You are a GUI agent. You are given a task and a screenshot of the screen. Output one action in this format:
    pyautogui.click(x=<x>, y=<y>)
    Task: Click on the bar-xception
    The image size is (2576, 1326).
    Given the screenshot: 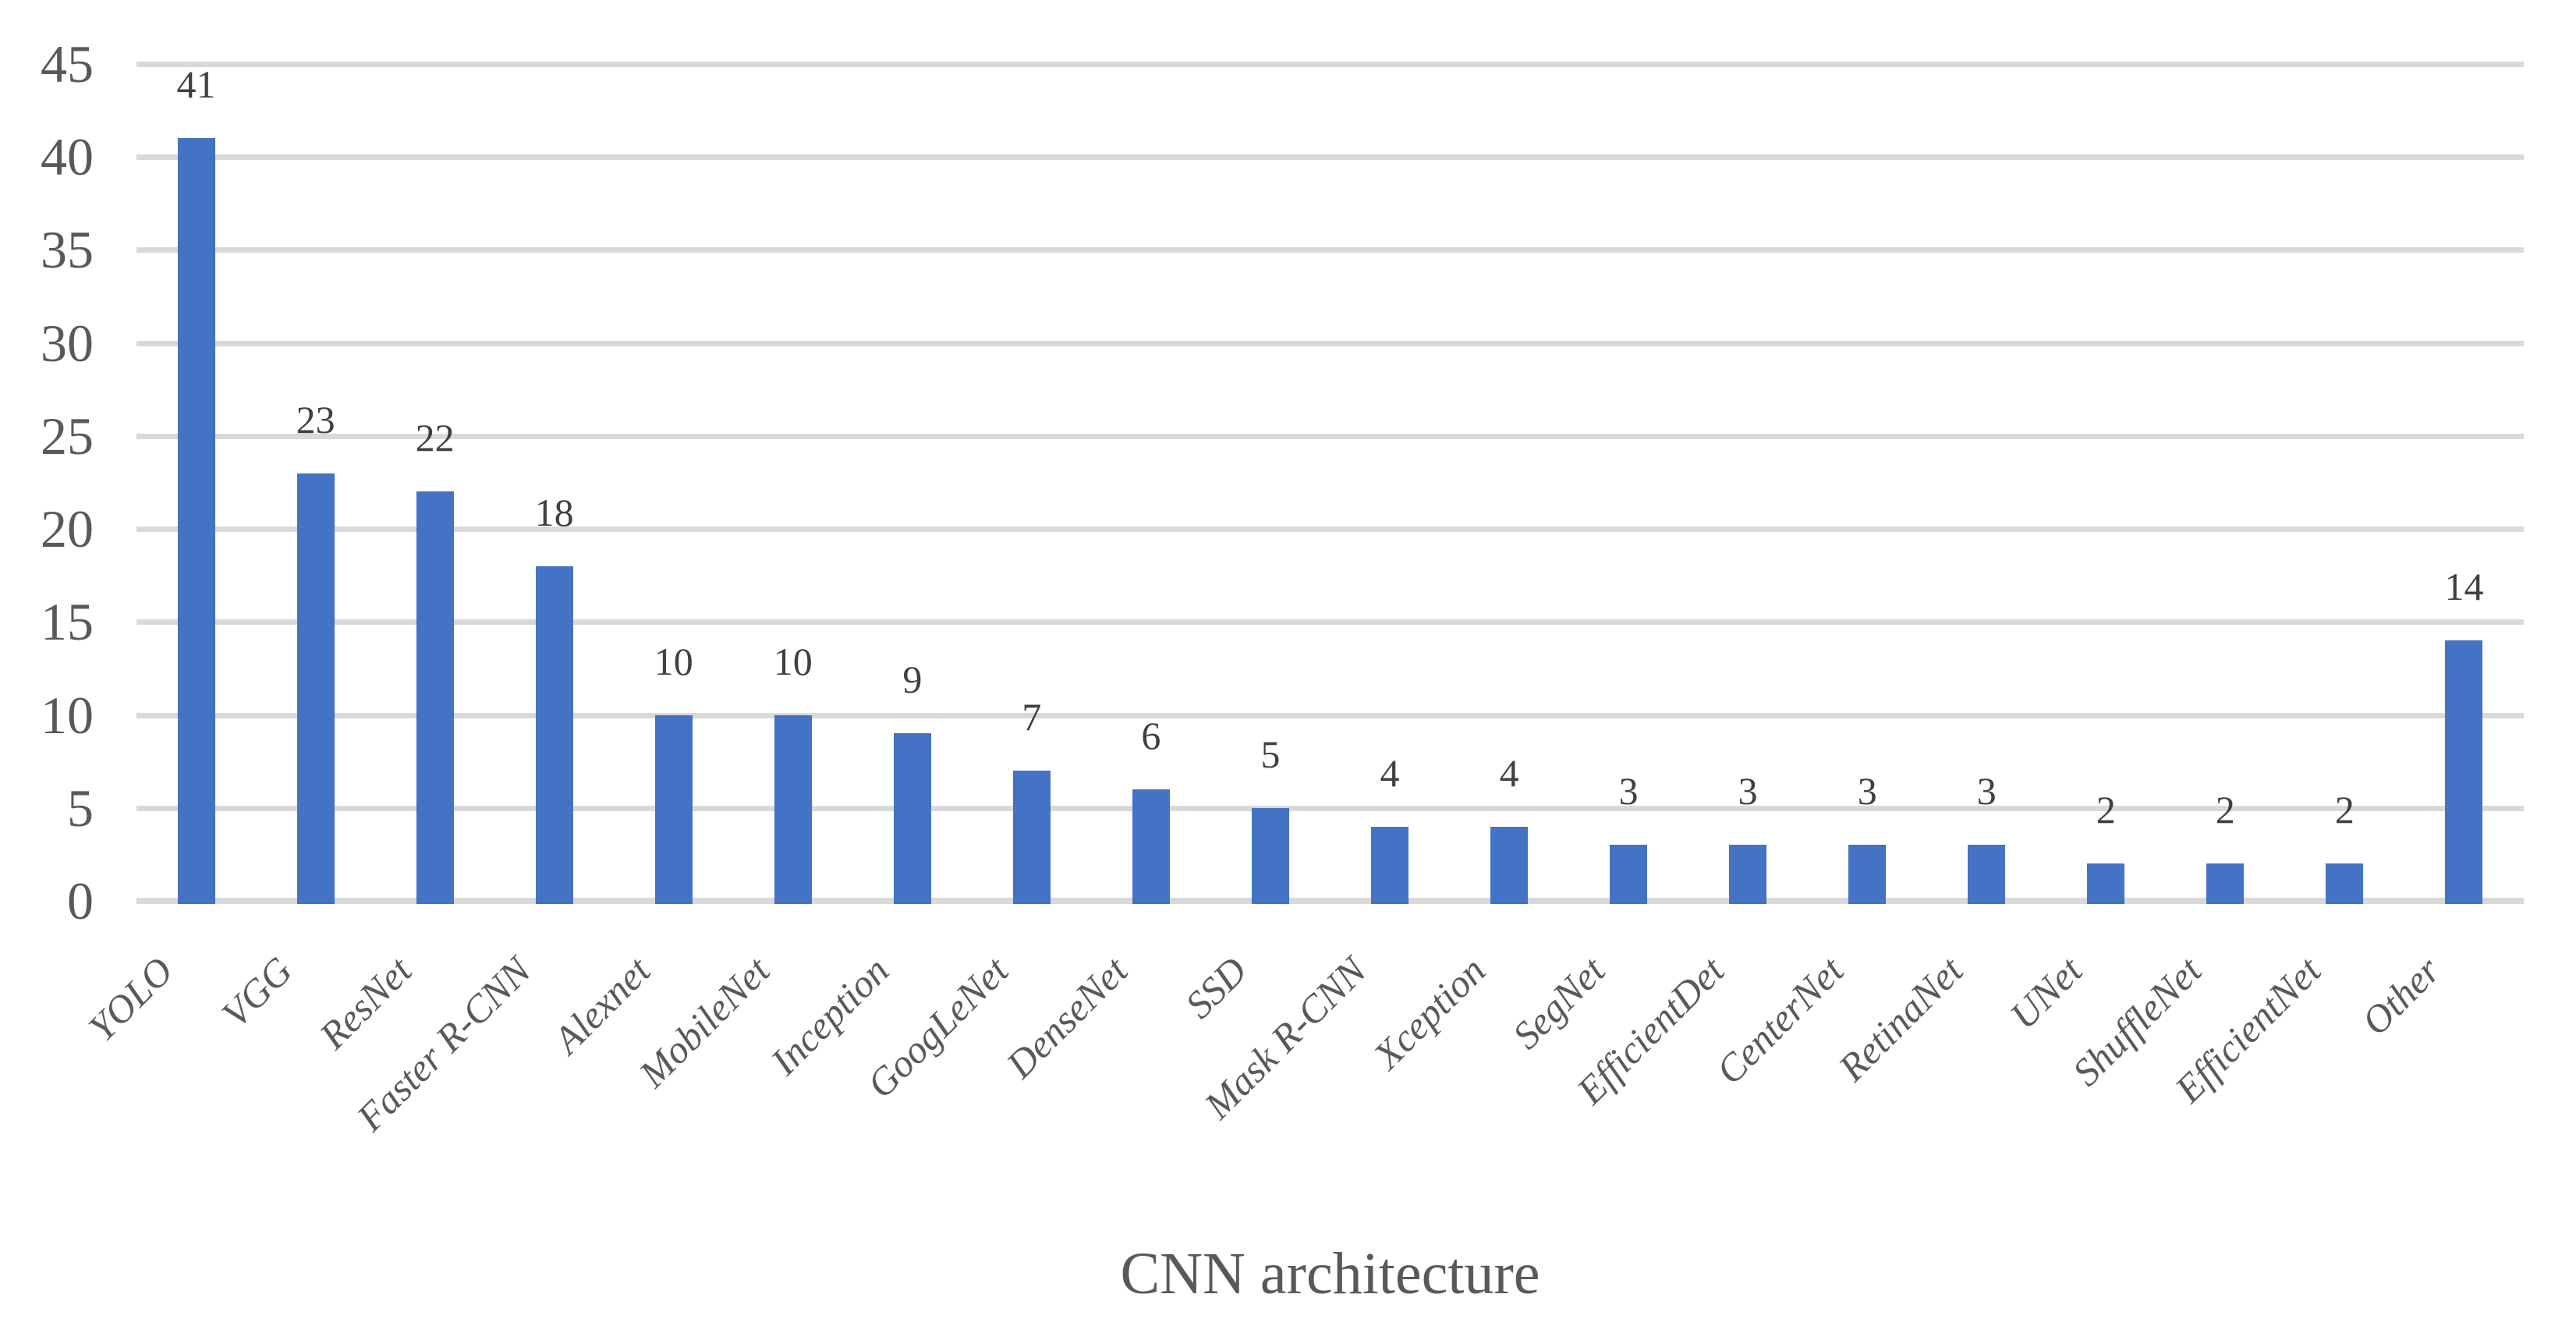 What is the action you would take?
    pyautogui.click(x=1509, y=865)
    